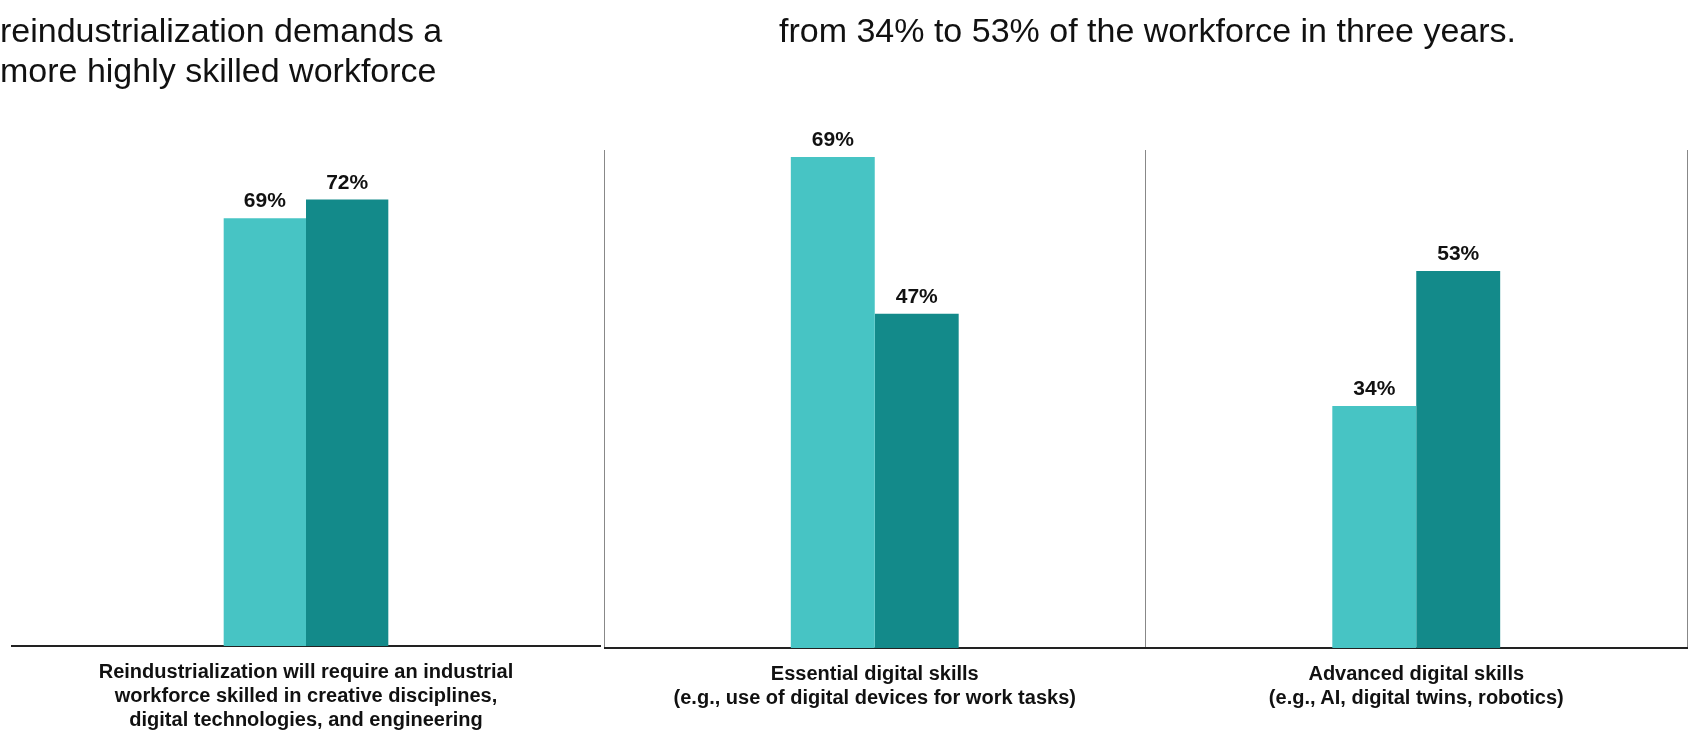 This screenshot has width=1691, height=754. Describe the element at coordinates (874, 684) in the screenshot. I see `x-tick-label: Essential digital skills (e.g., use of digital devices for work tasks)` at that location.